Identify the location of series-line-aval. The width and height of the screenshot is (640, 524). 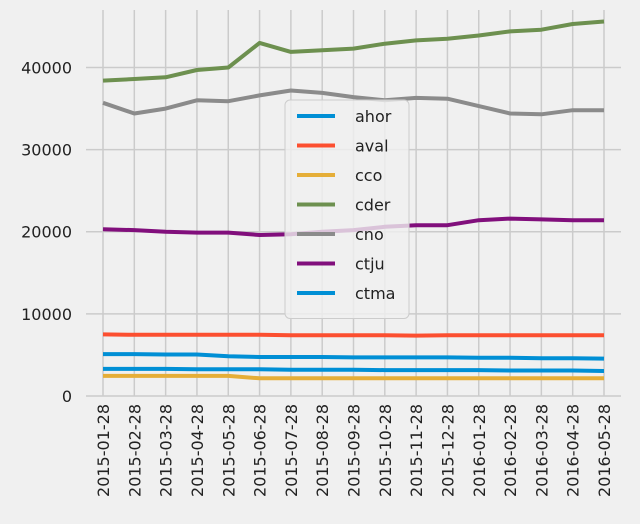
(353, 335).